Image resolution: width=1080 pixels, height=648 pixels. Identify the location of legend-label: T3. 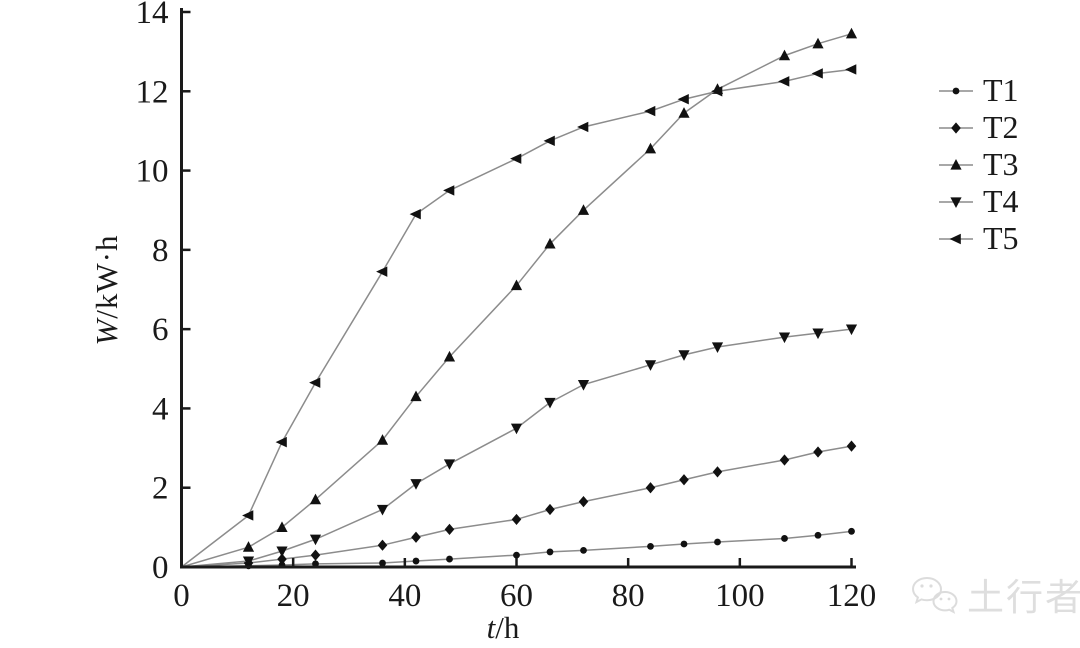
(1001, 164).